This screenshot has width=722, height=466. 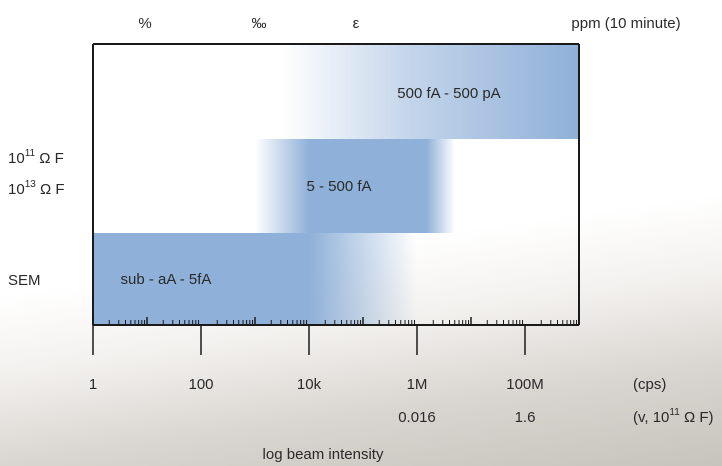 What do you see at coordinates (673, 416) in the screenshot?
I see `unit-label-volts: (v, 1011 Ω F)` at bounding box center [673, 416].